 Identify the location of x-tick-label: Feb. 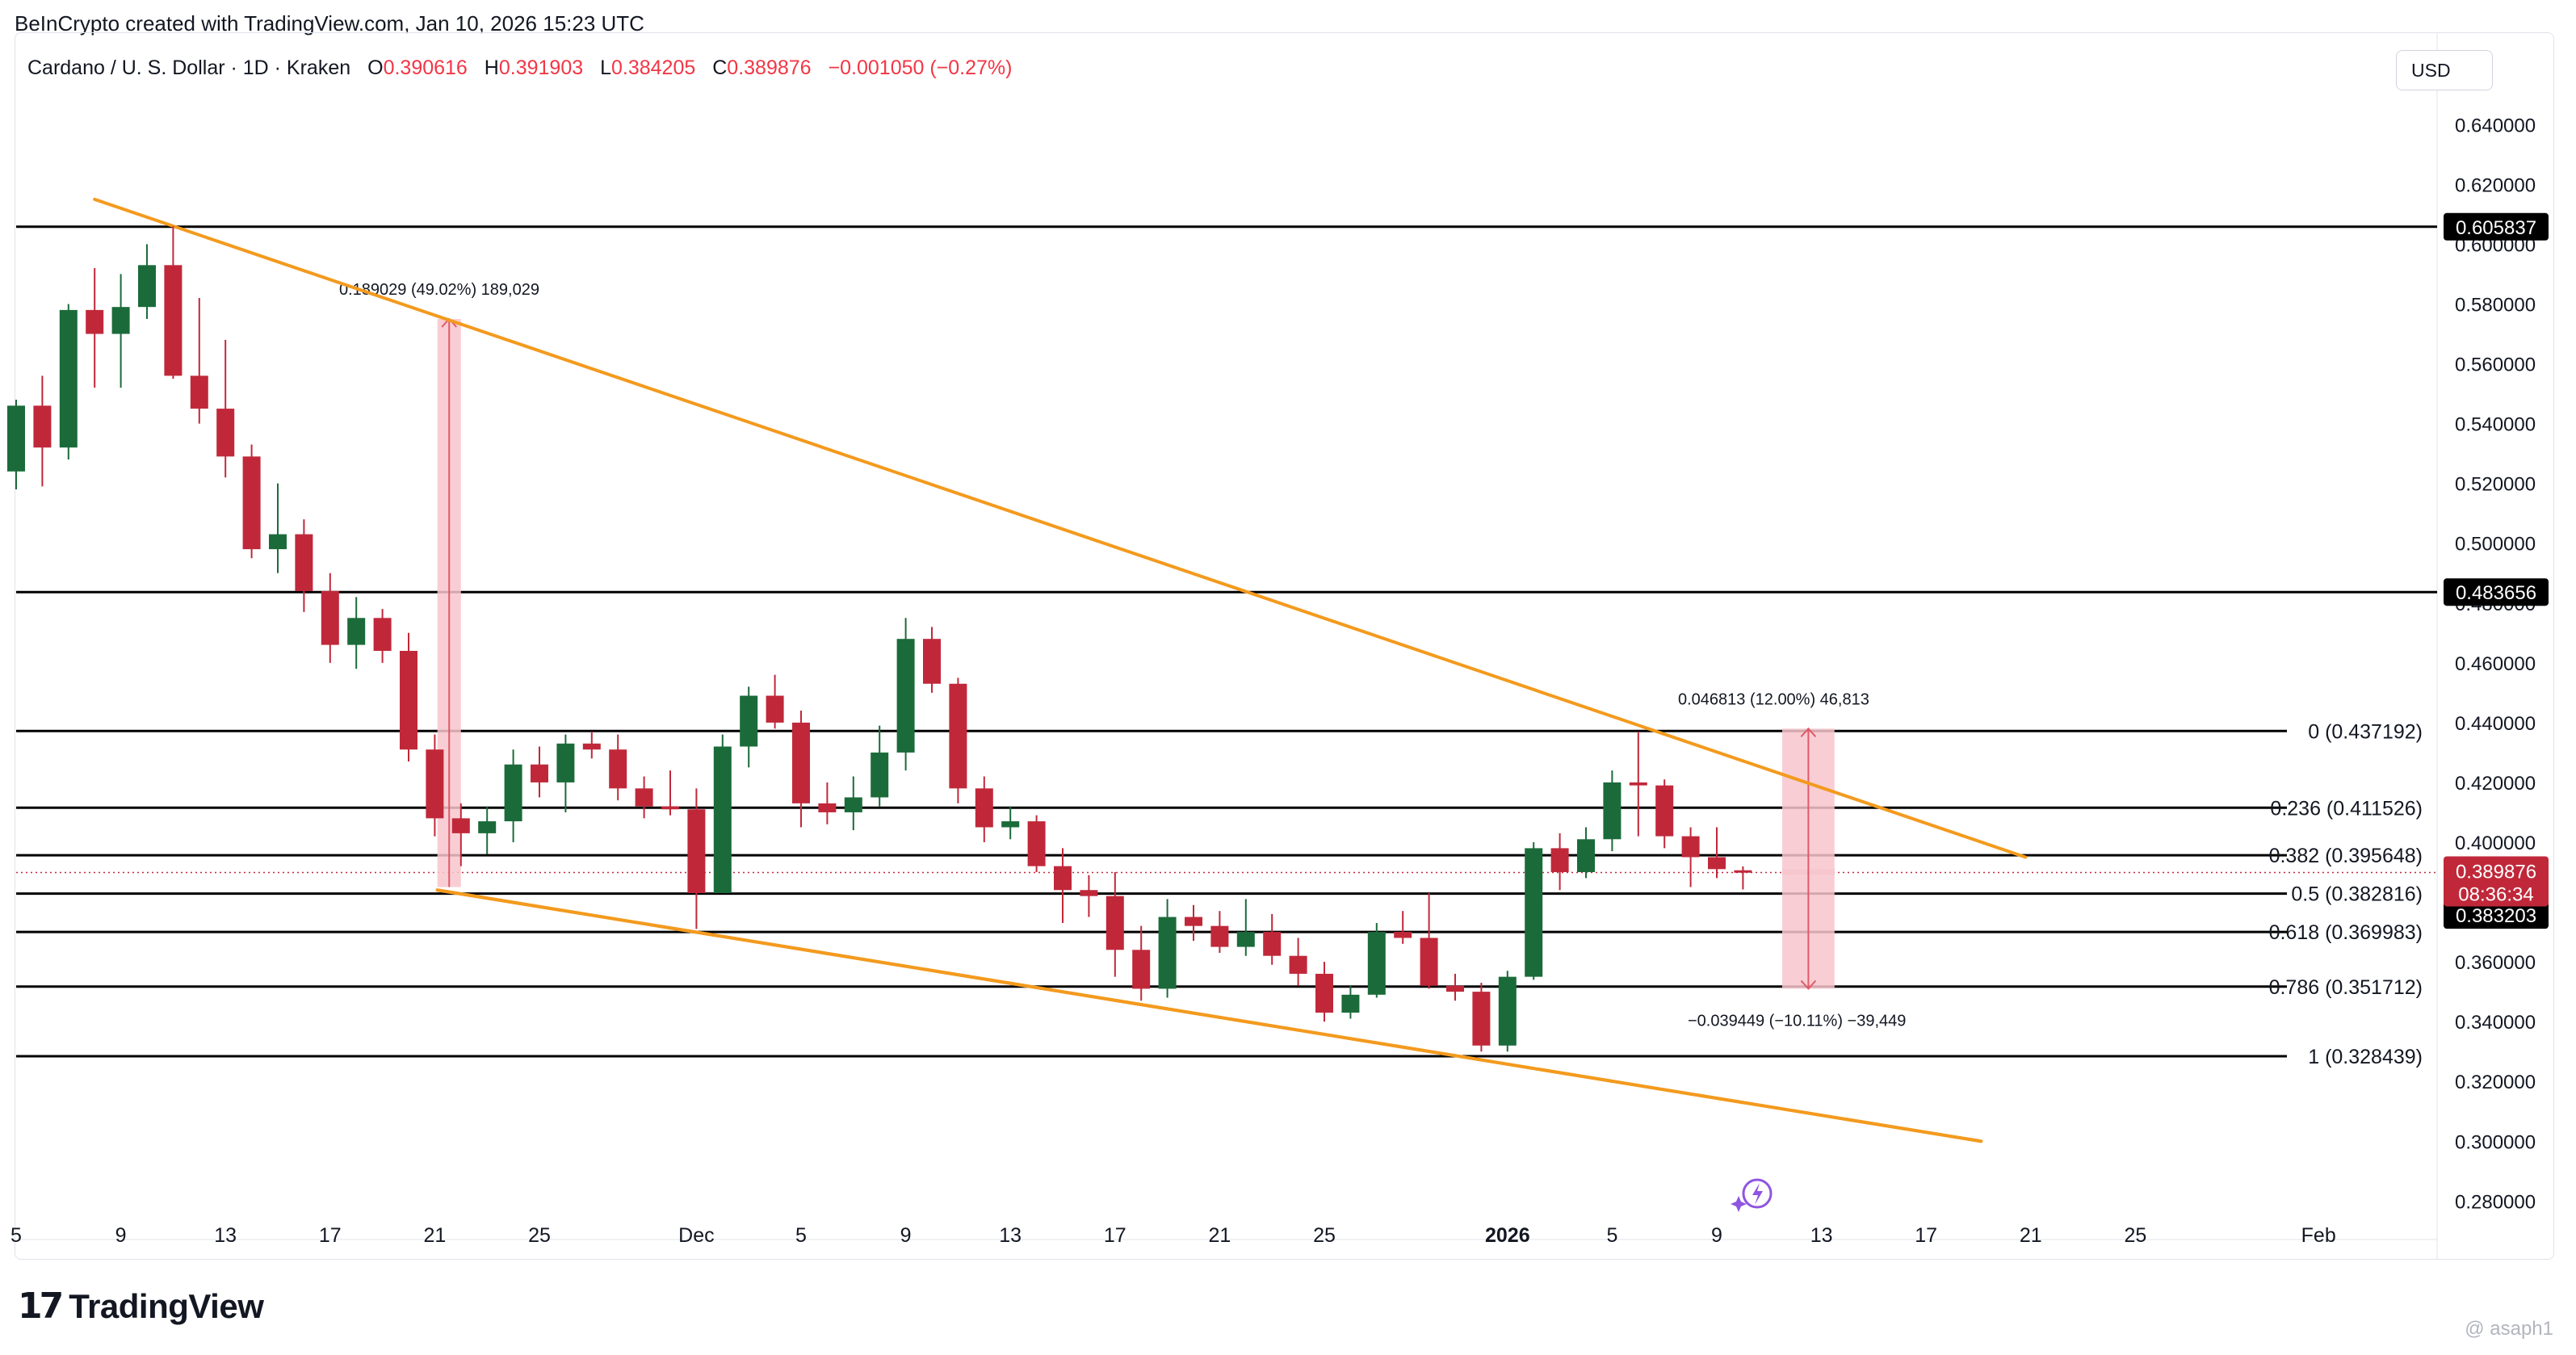
(2318, 1236).